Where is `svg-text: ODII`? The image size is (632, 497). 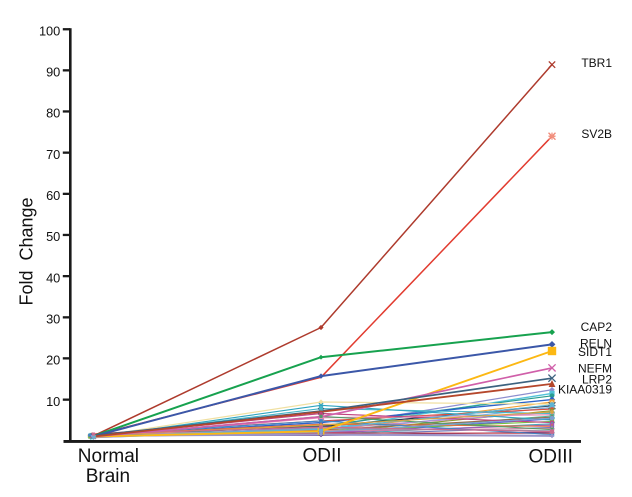
svg-text: ODII is located at coordinates (321, 456).